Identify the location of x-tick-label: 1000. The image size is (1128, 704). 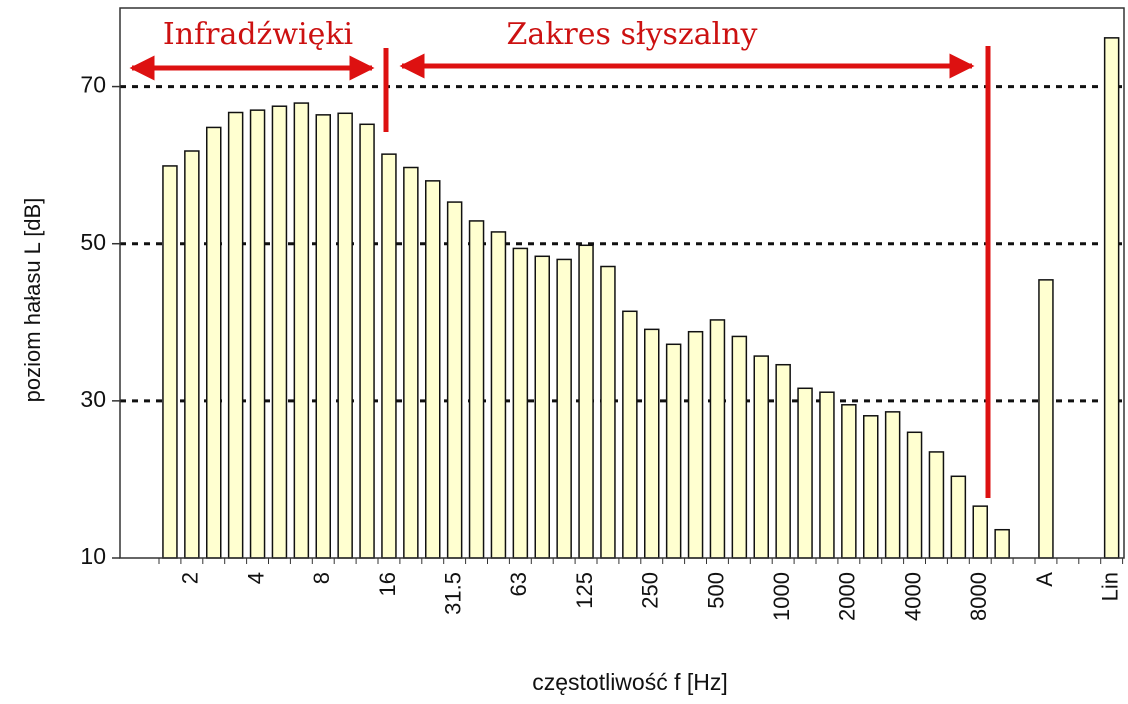
(781, 596).